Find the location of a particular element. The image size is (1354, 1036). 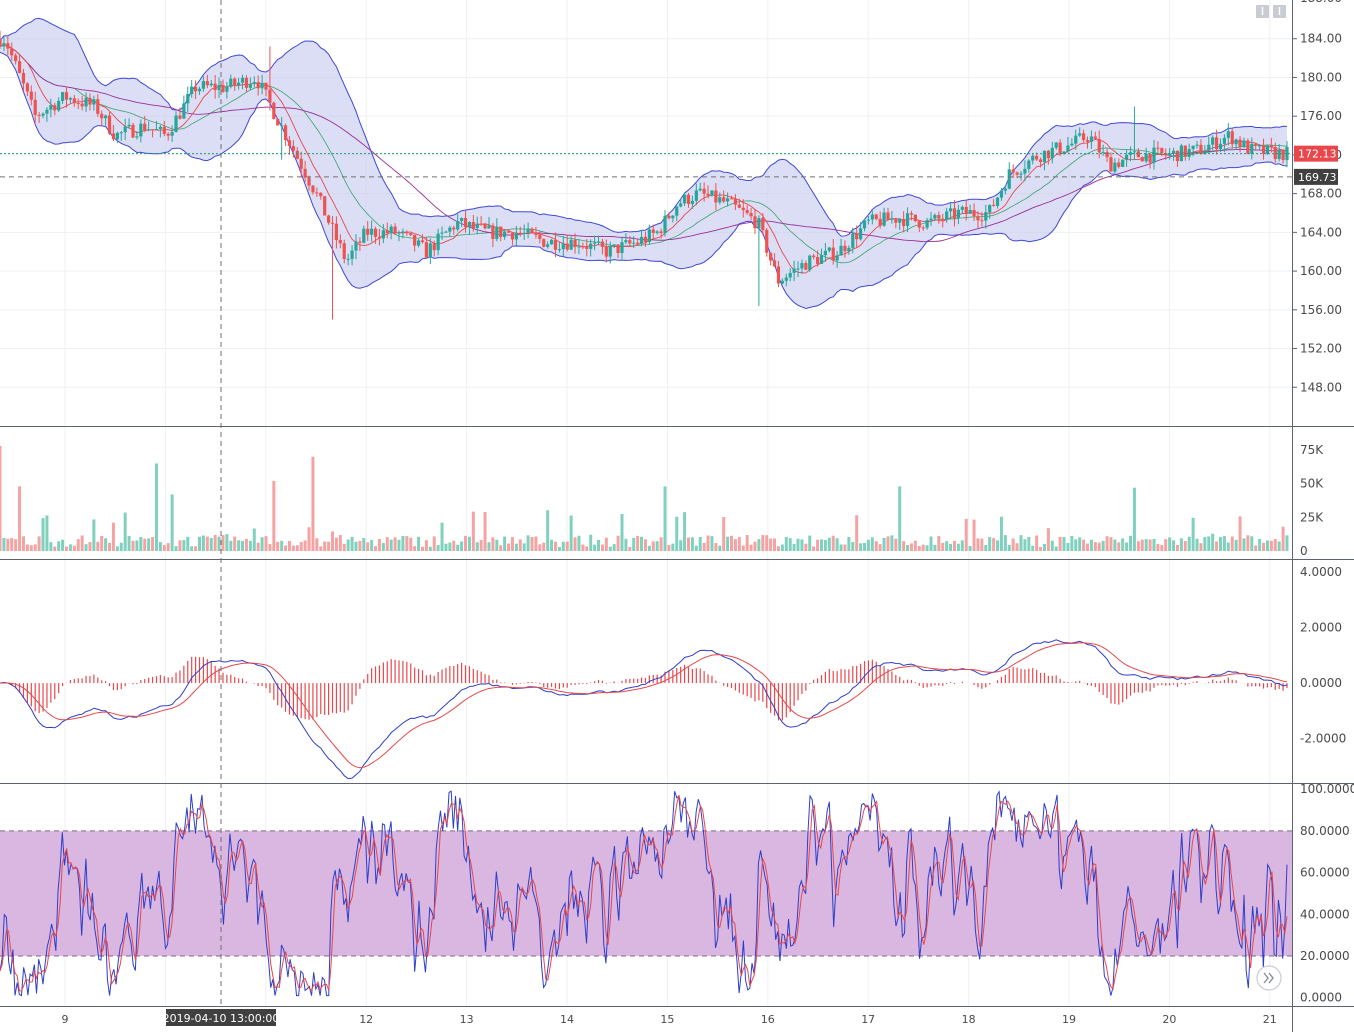

time-tick-label: 12 is located at coordinates (366, 1019).